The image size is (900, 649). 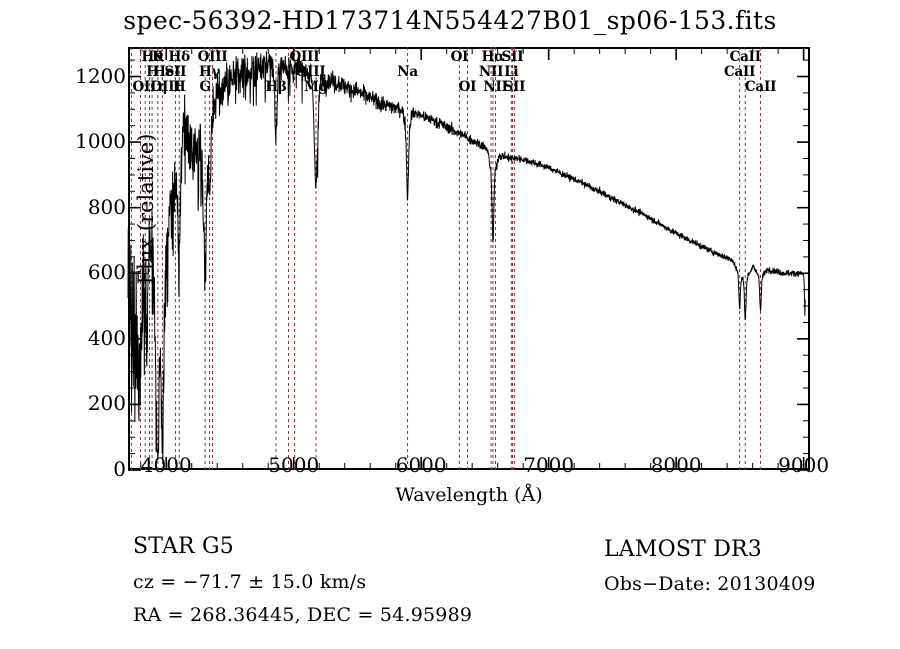 I want to click on spectral-line-label: G, so click(x=205, y=87).